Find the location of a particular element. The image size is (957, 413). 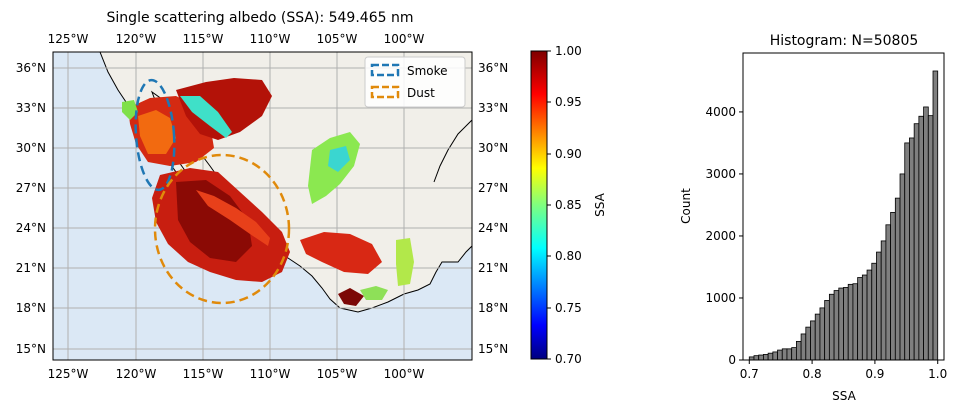

colorbar-tick-label: 0.75 is located at coordinates (568, 308).